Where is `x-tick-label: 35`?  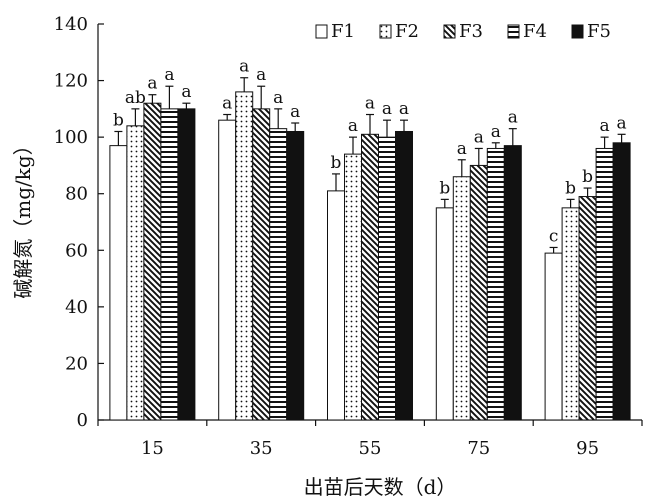
x-tick-label: 35 is located at coordinates (261, 448).